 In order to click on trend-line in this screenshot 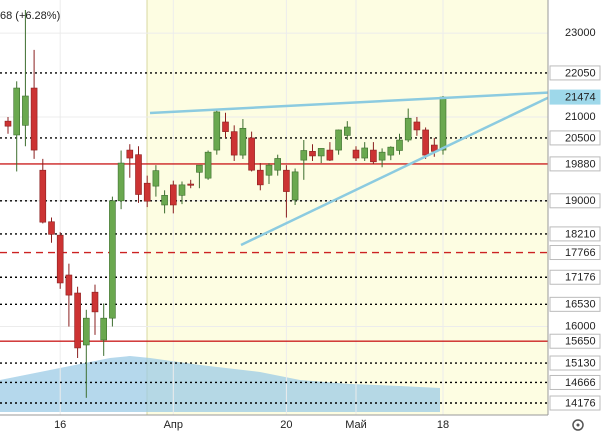, I will do `click(355, 102)`.